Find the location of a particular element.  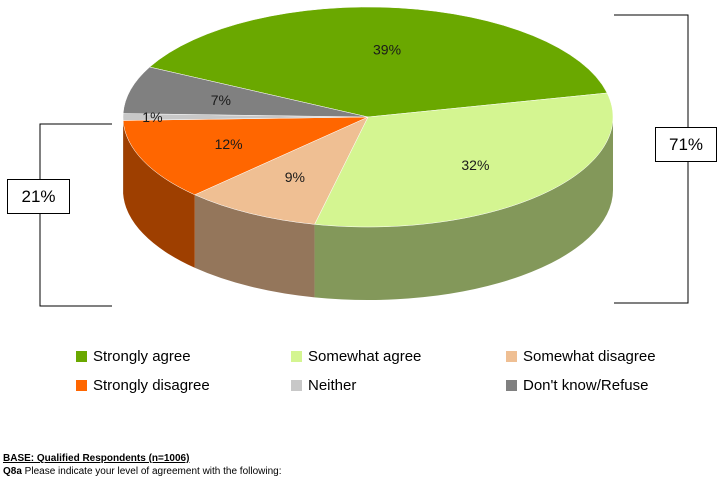

legend-item-neither: Neither is located at coordinates (398, 385).